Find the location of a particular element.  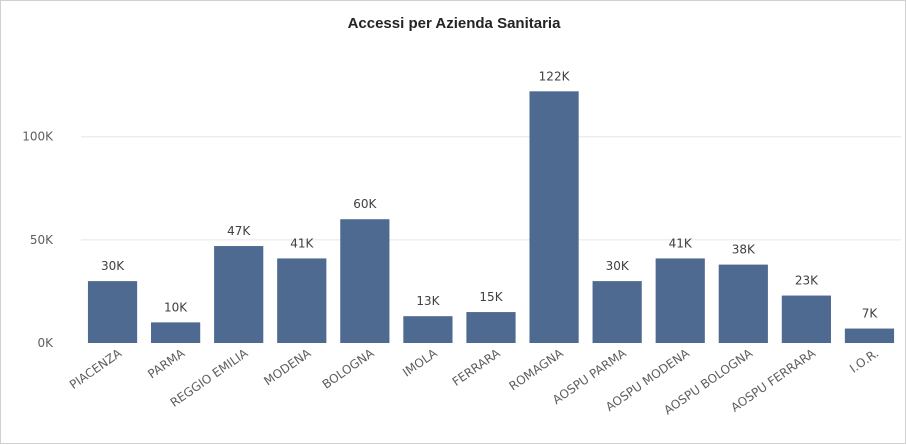

data-label: 23K is located at coordinates (807, 281).